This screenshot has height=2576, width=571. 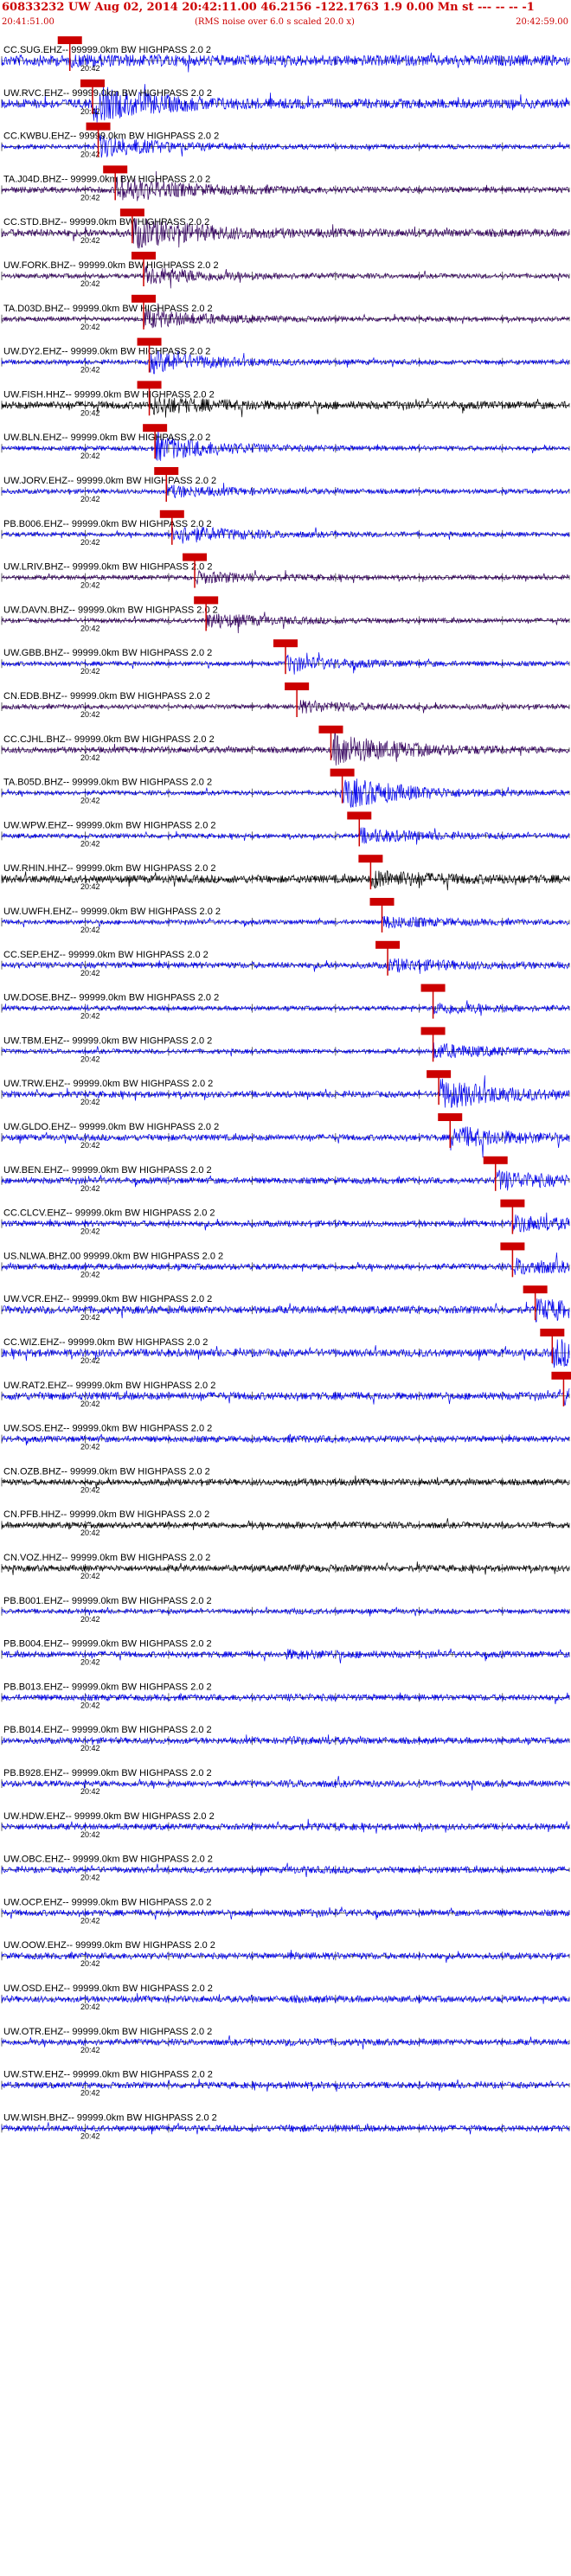 What do you see at coordinates (106, 1558) in the screenshot?
I see `station-label: CN.VOZ.HHZ-- 99999.0km BW HIGHPASS 2.0 2` at bounding box center [106, 1558].